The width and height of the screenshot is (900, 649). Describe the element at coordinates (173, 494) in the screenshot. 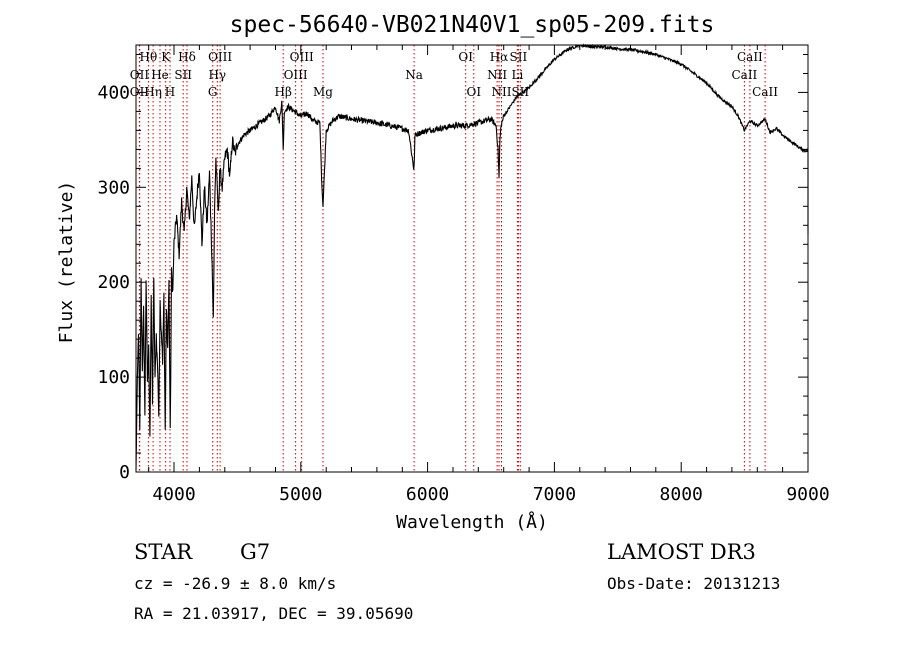

I see `x-tick-label: 4000` at that location.